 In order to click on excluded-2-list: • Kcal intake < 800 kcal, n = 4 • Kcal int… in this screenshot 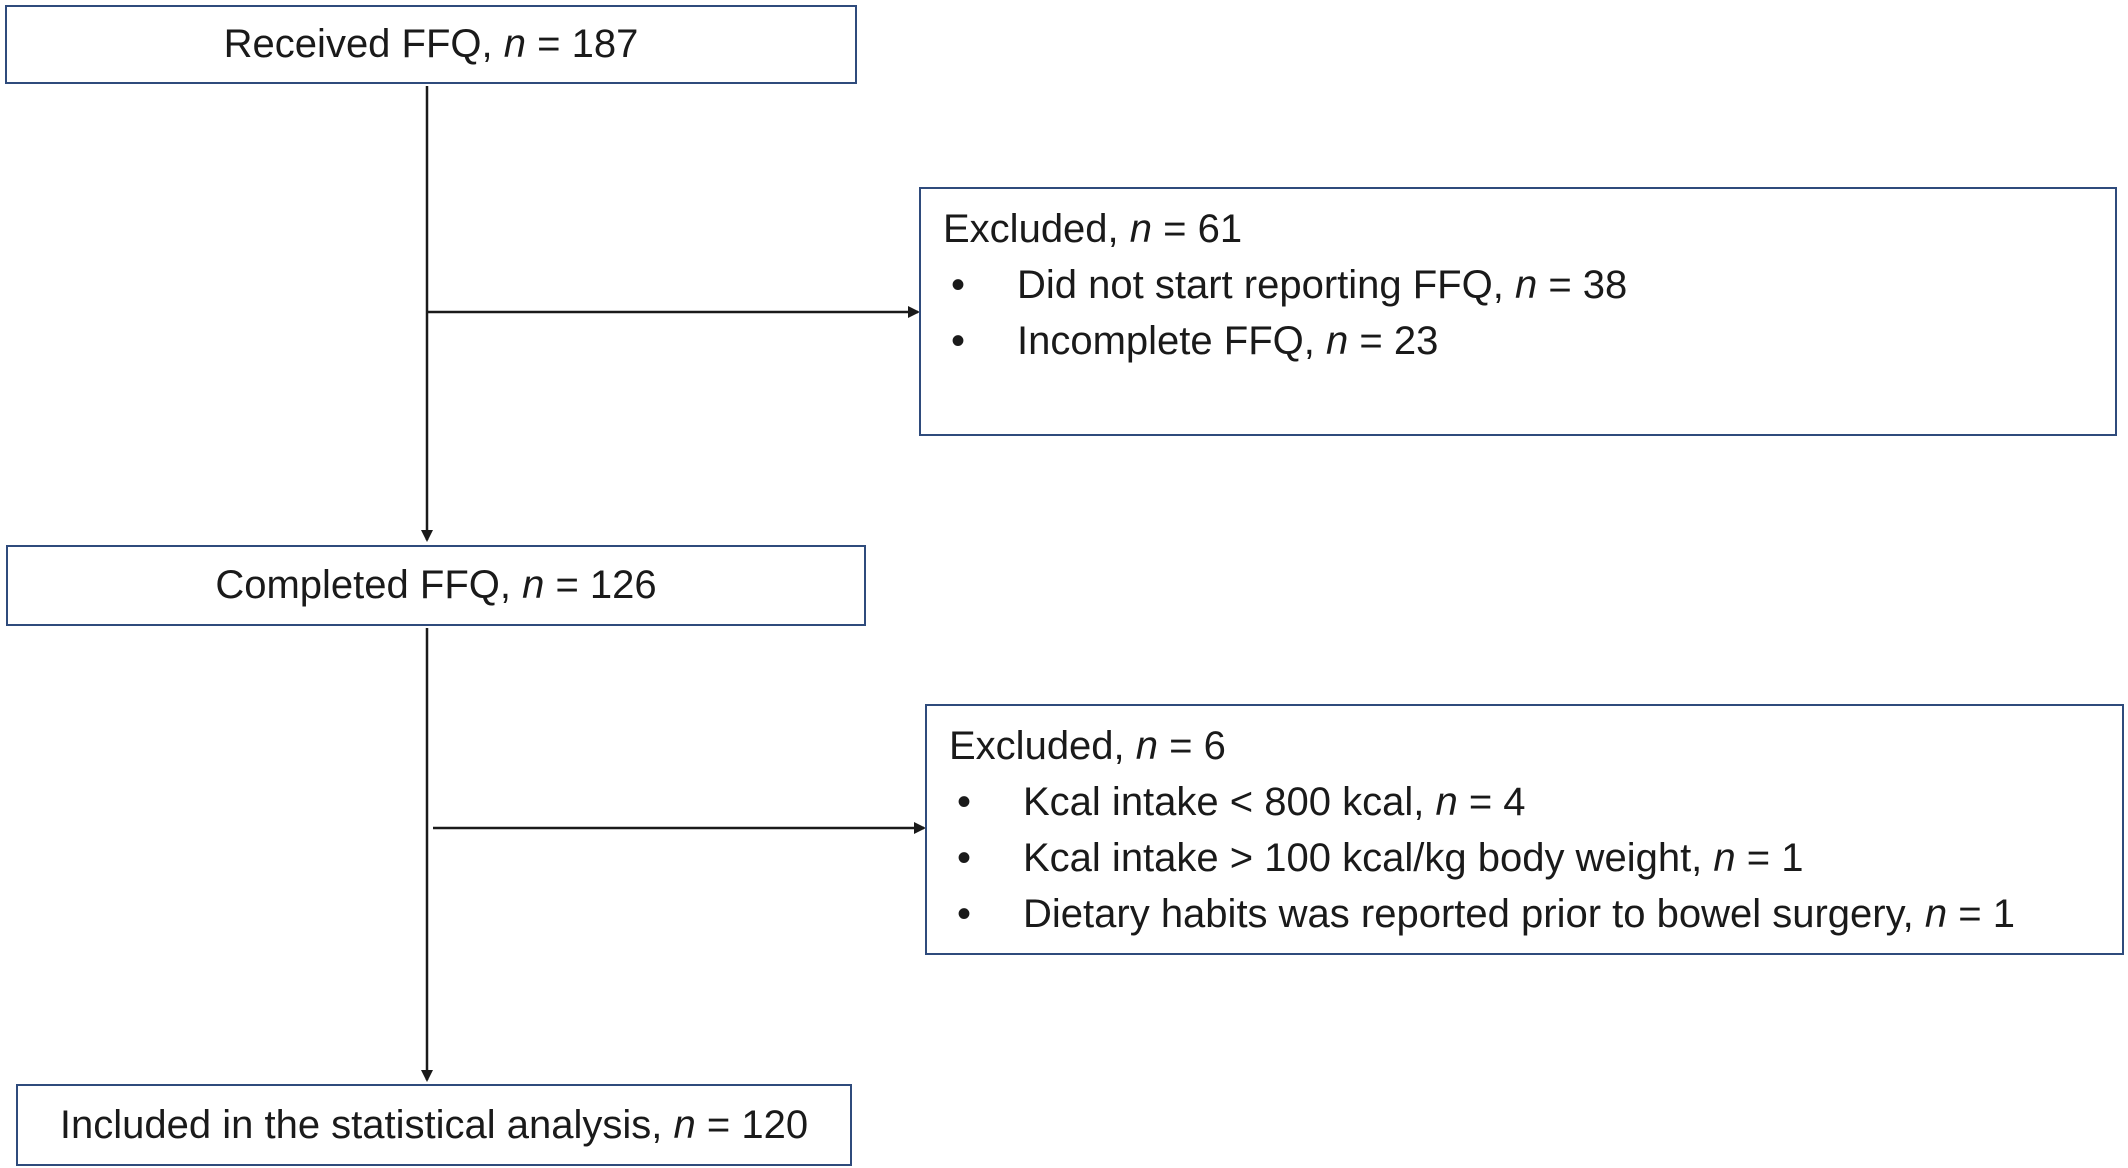, I will do `click(1535, 858)`.